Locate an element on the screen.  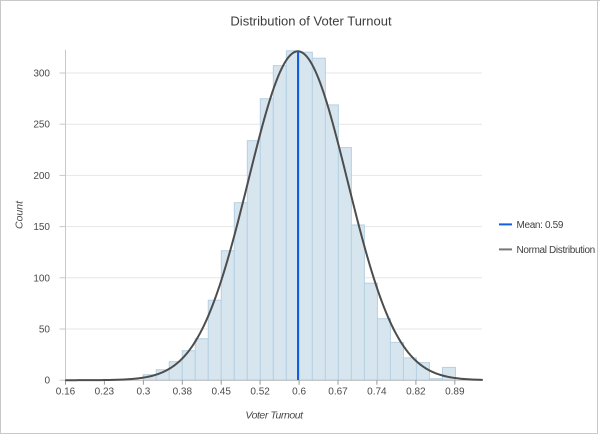
svg-text: Distribution of Voter Turnout is located at coordinates (311, 21).